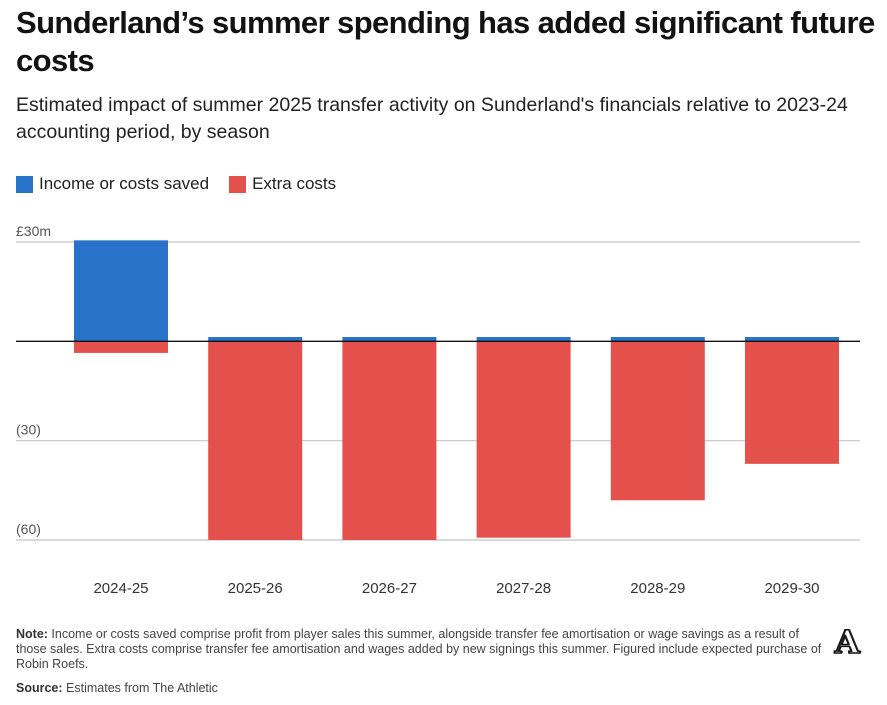  What do you see at coordinates (140, 688) in the screenshot?
I see `source-text: Estimates from The Athletic` at bounding box center [140, 688].